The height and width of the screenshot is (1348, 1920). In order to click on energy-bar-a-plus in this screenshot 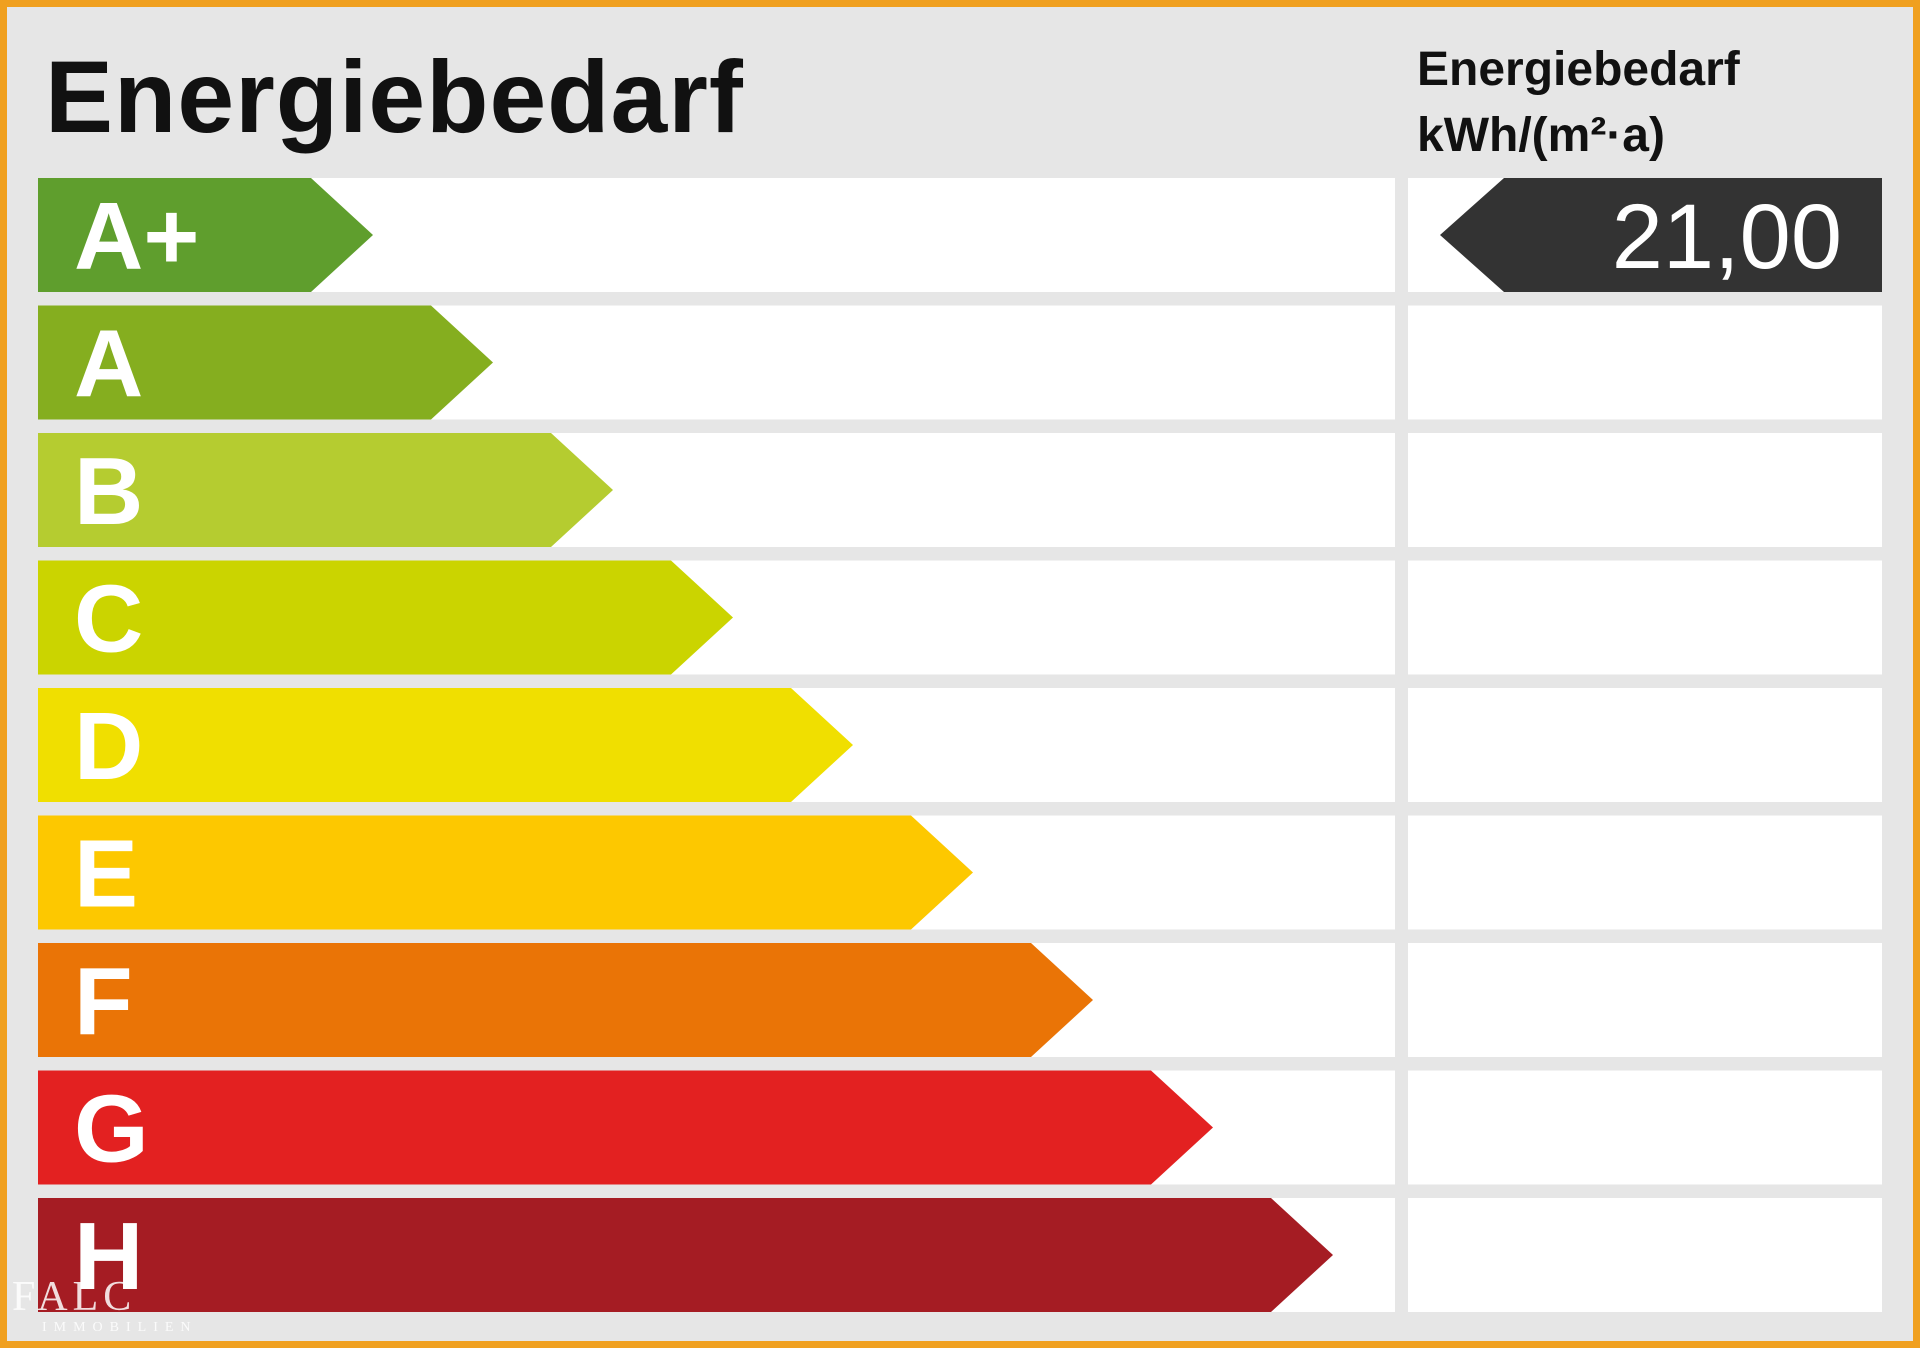, I will do `click(205, 235)`.